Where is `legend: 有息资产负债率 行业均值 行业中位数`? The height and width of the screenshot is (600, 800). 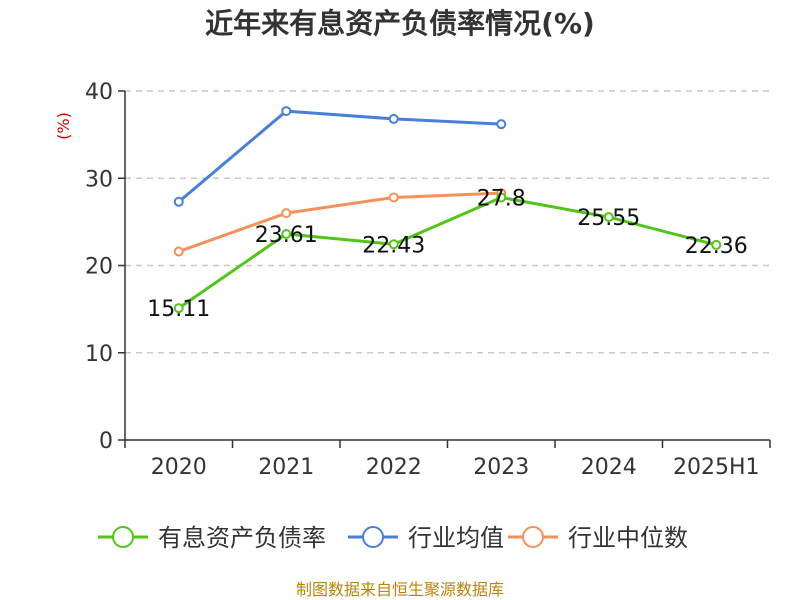
legend: 有息资产负债率 行业均值 行业中位数 is located at coordinates (393, 538).